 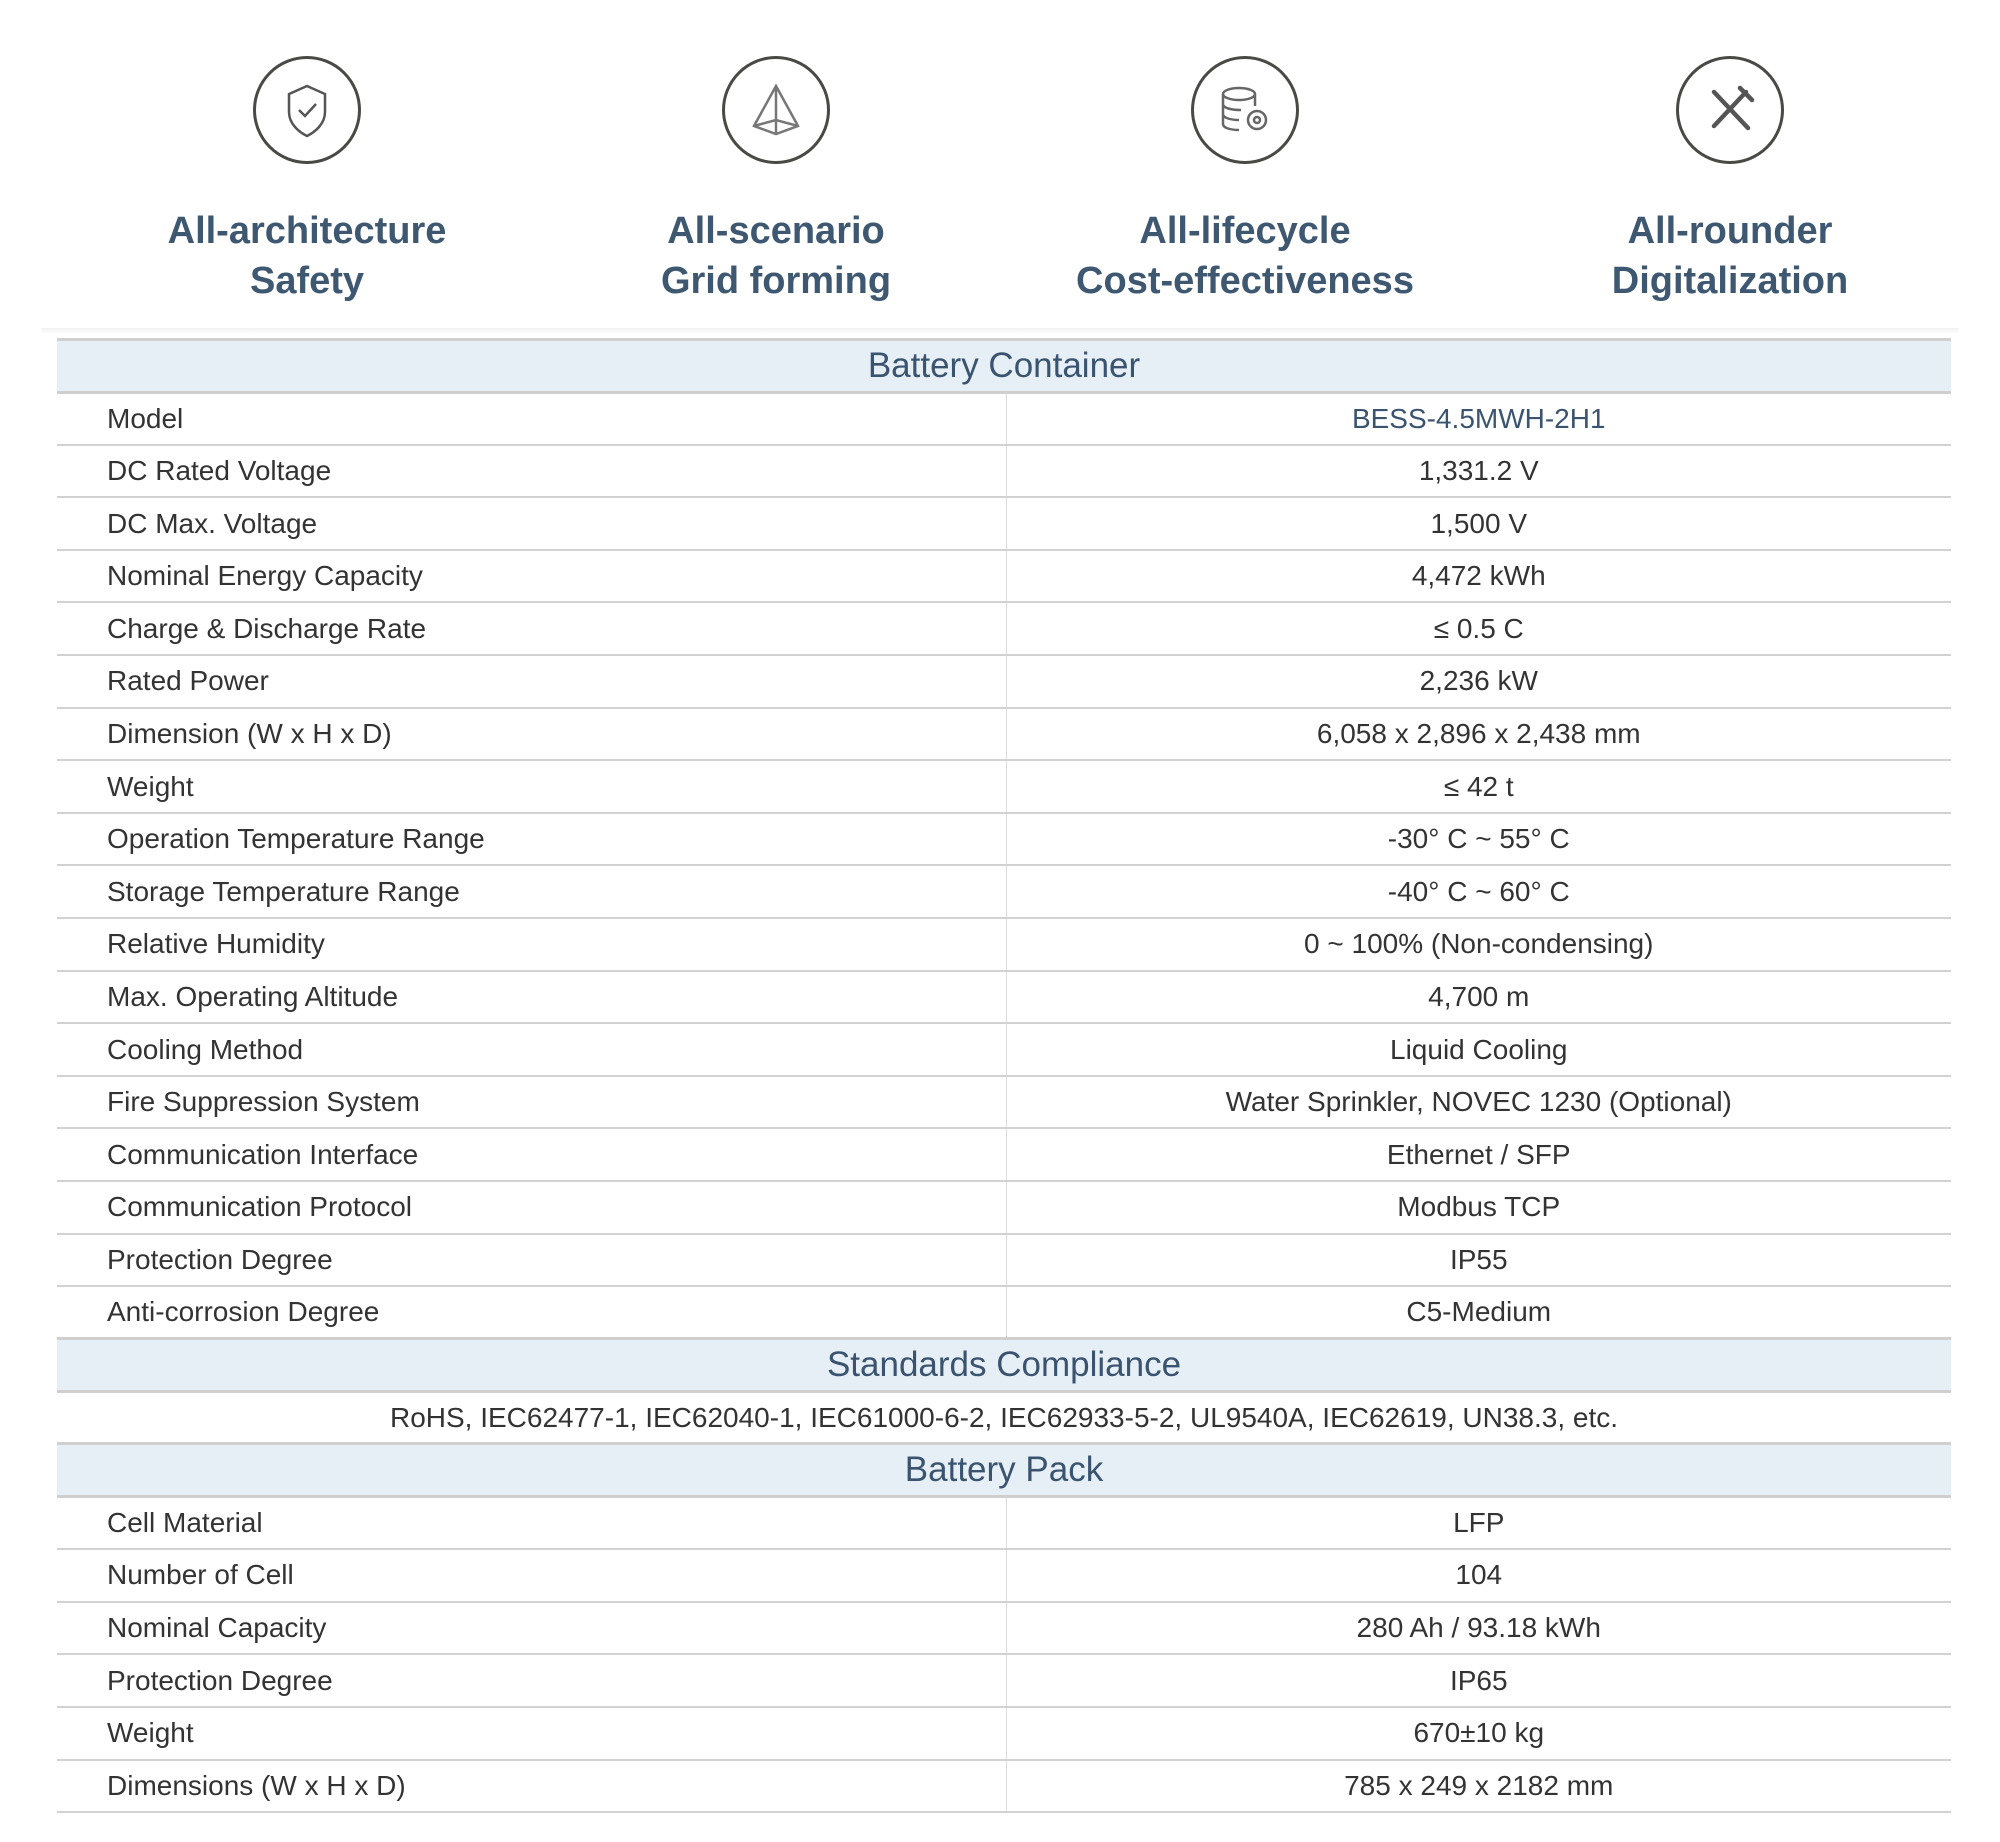 What do you see at coordinates (1478, 1523) in the screenshot?
I see `spec-value: LFP` at bounding box center [1478, 1523].